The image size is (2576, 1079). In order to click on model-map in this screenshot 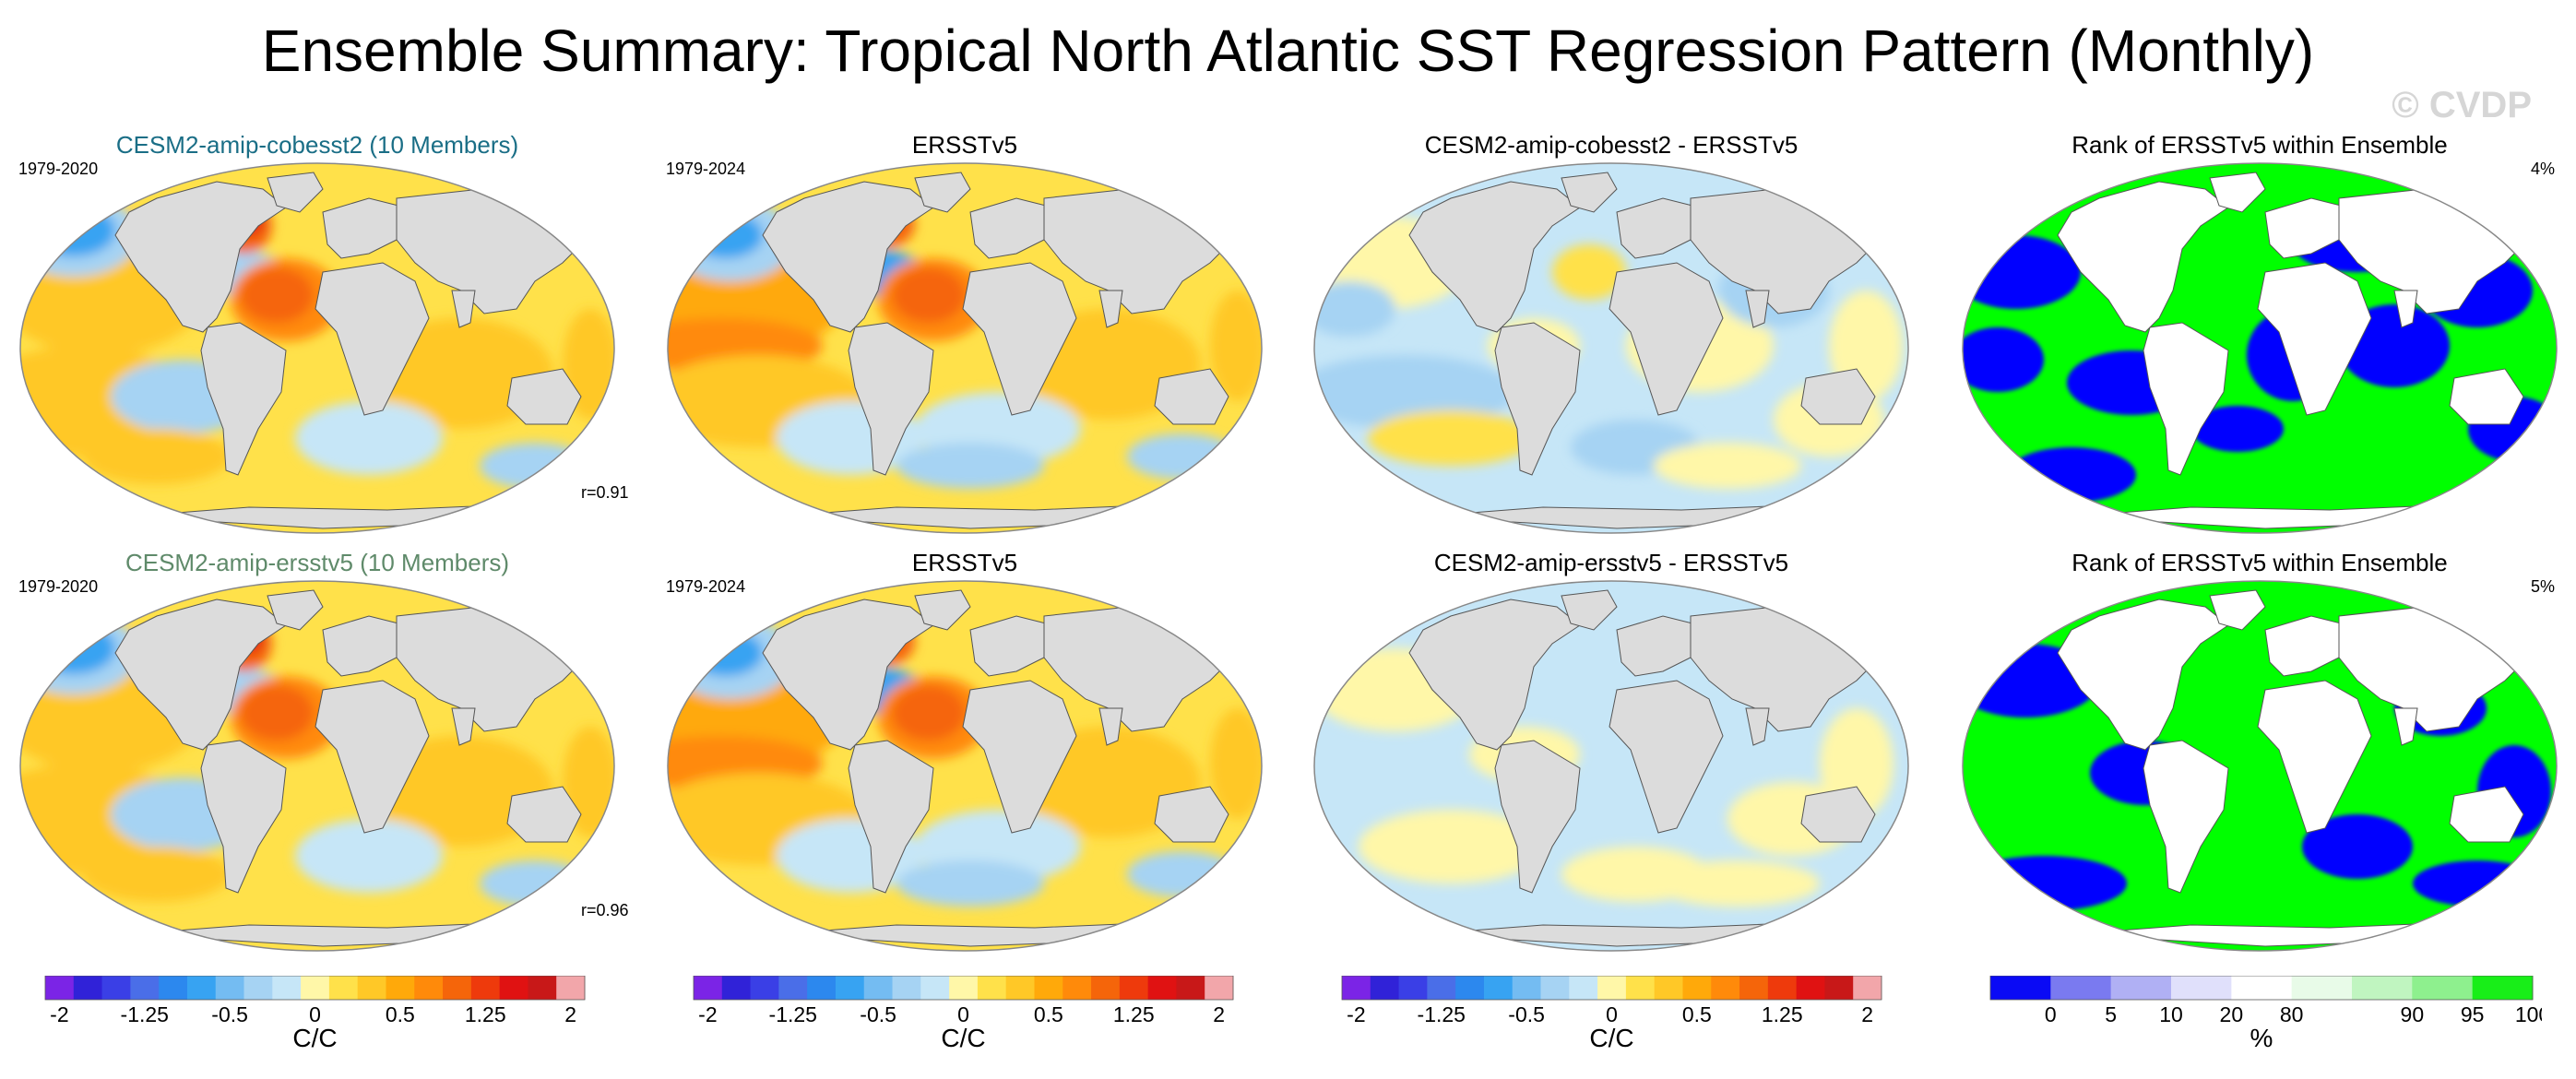, I will do `click(317, 766)`.